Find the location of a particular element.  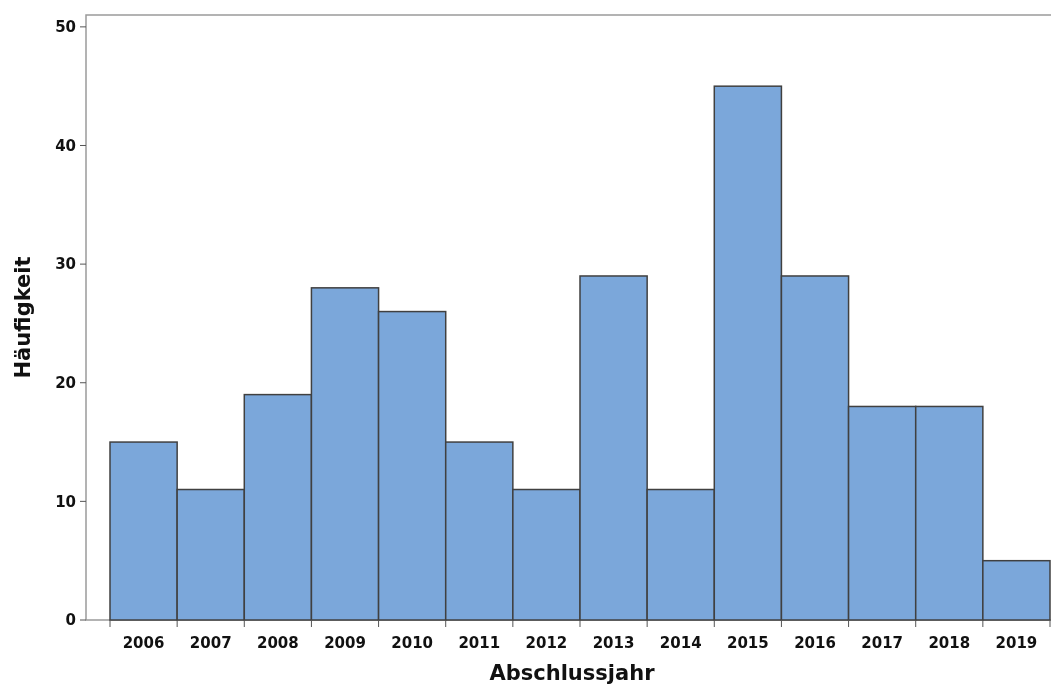

x-tick-label: 2017 is located at coordinates (882, 643).